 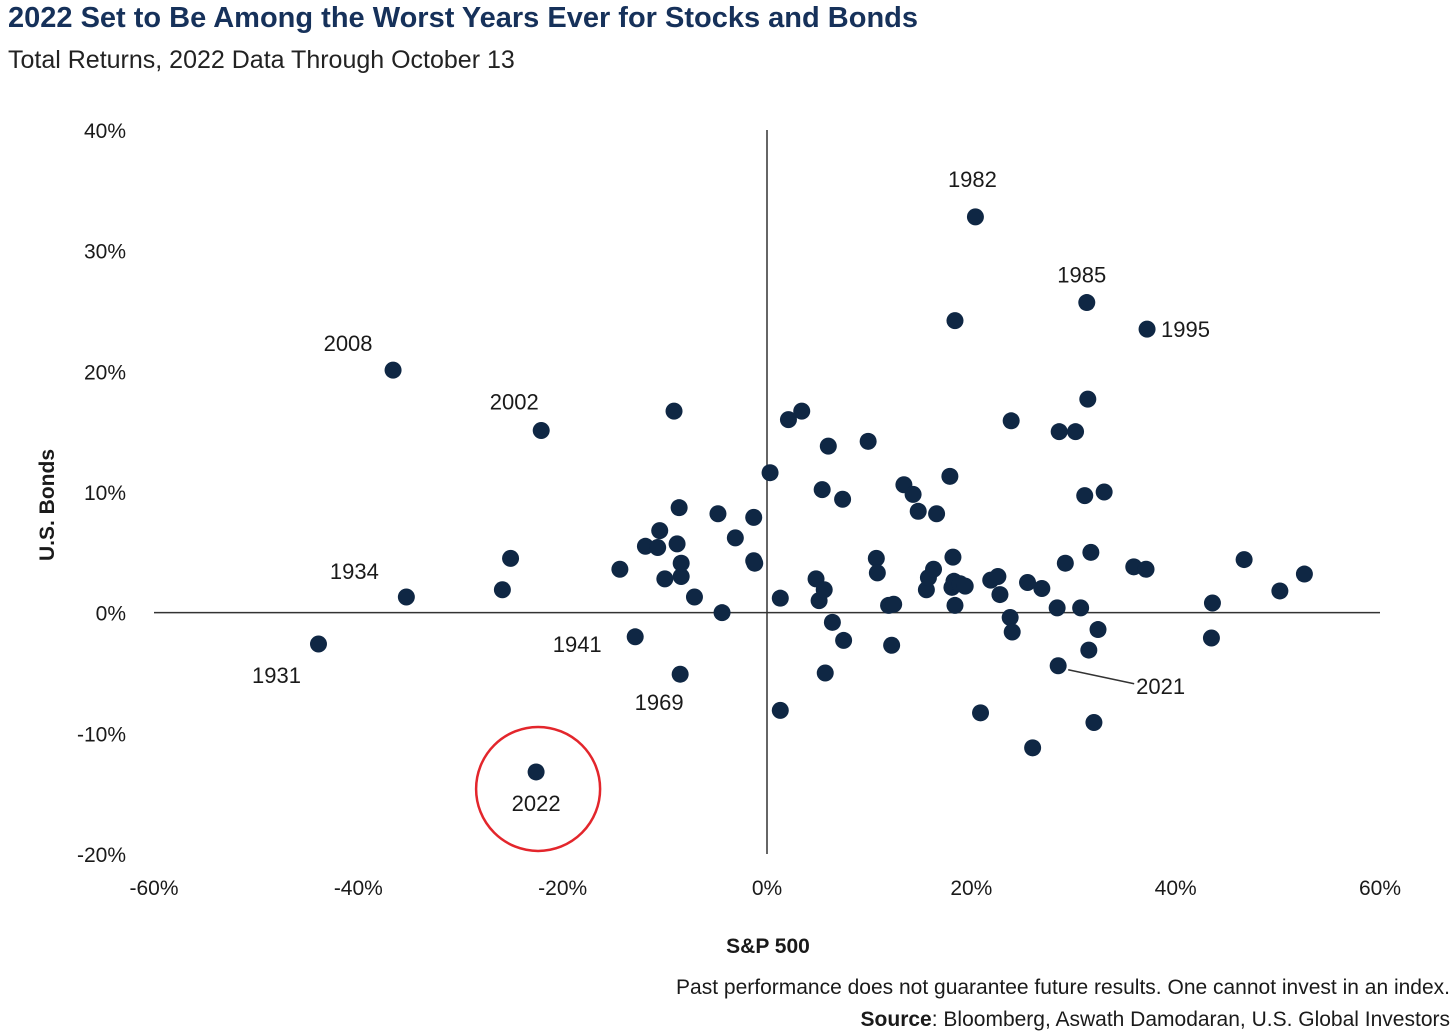 What do you see at coordinates (975, 217) in the screenshot?
I see `data-point-1982` at bounding box center [975, 217].